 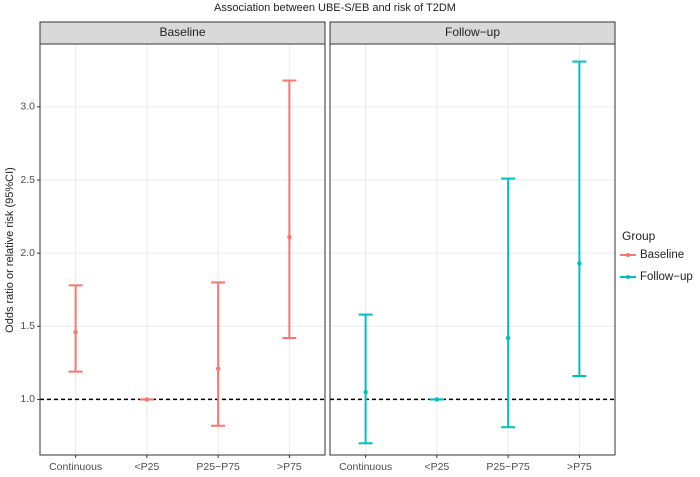 I want to click on legend-title: Group, so click(x=639, y=236).